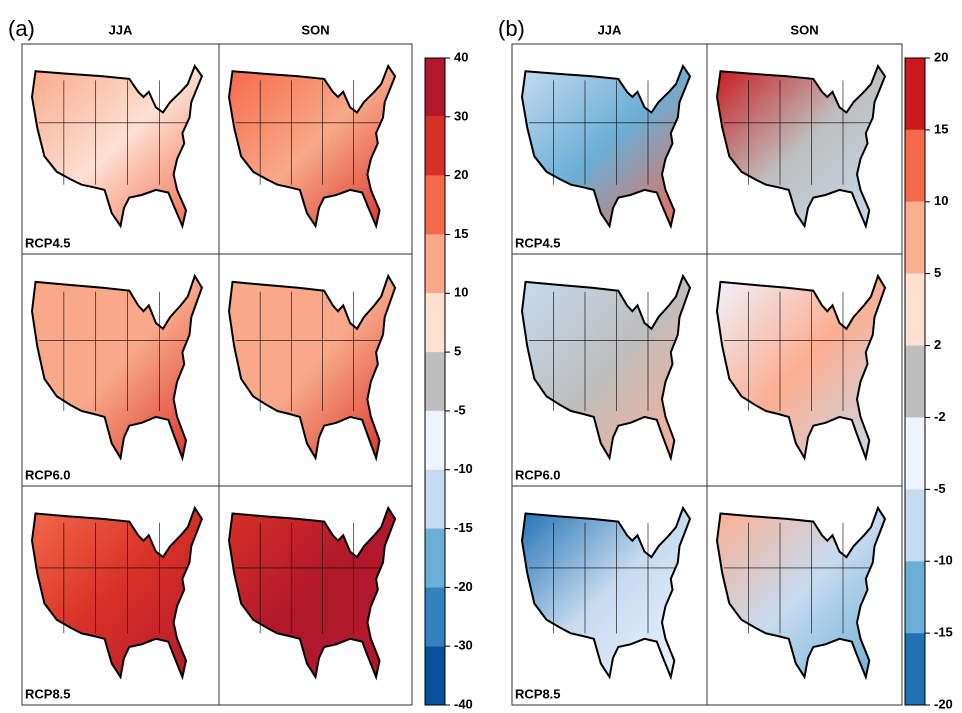 The height and width of the screenshot is (713, 962). Describe the element at coordinates (463, 703) in the screenshot. I see `colorbar-tick-label: -40` at that location.